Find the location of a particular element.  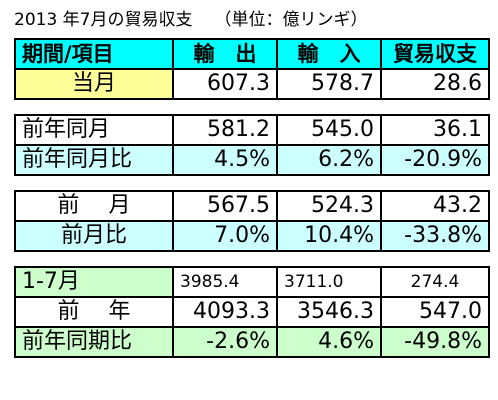

header-exports: 輸 出 is located at coordinates (225, 54).